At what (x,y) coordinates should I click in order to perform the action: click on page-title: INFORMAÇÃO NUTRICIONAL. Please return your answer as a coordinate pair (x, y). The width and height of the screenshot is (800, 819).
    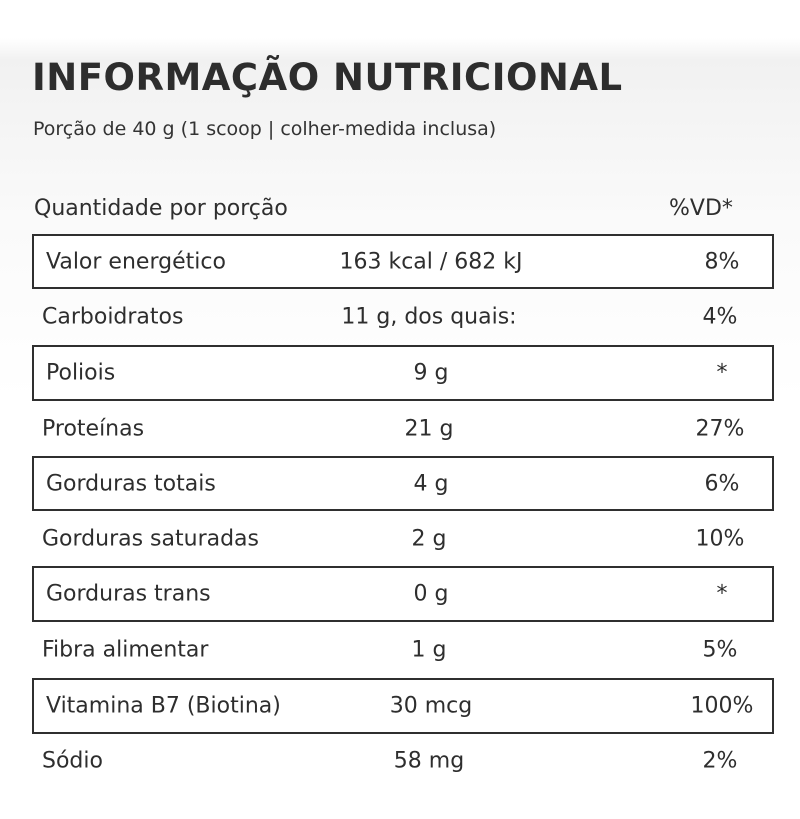
    Looking at the image, I should click on (327, 77).